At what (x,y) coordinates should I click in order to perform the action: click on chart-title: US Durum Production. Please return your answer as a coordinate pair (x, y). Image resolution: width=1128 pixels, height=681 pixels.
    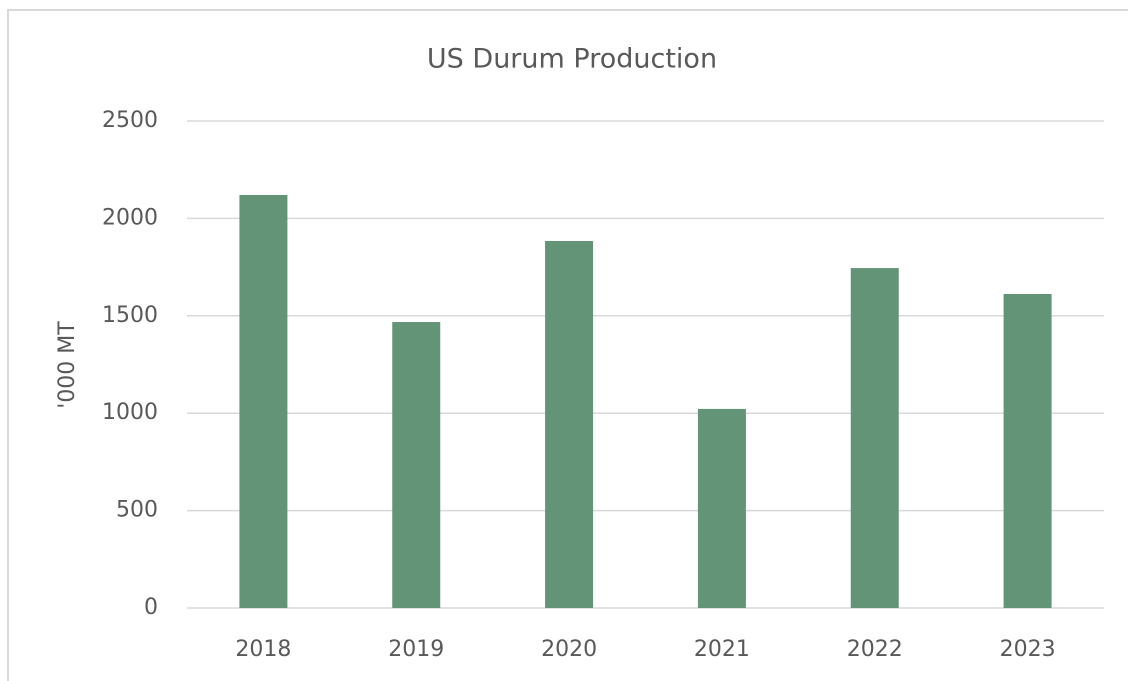
    Looking at the image, I should click on (572, 59).